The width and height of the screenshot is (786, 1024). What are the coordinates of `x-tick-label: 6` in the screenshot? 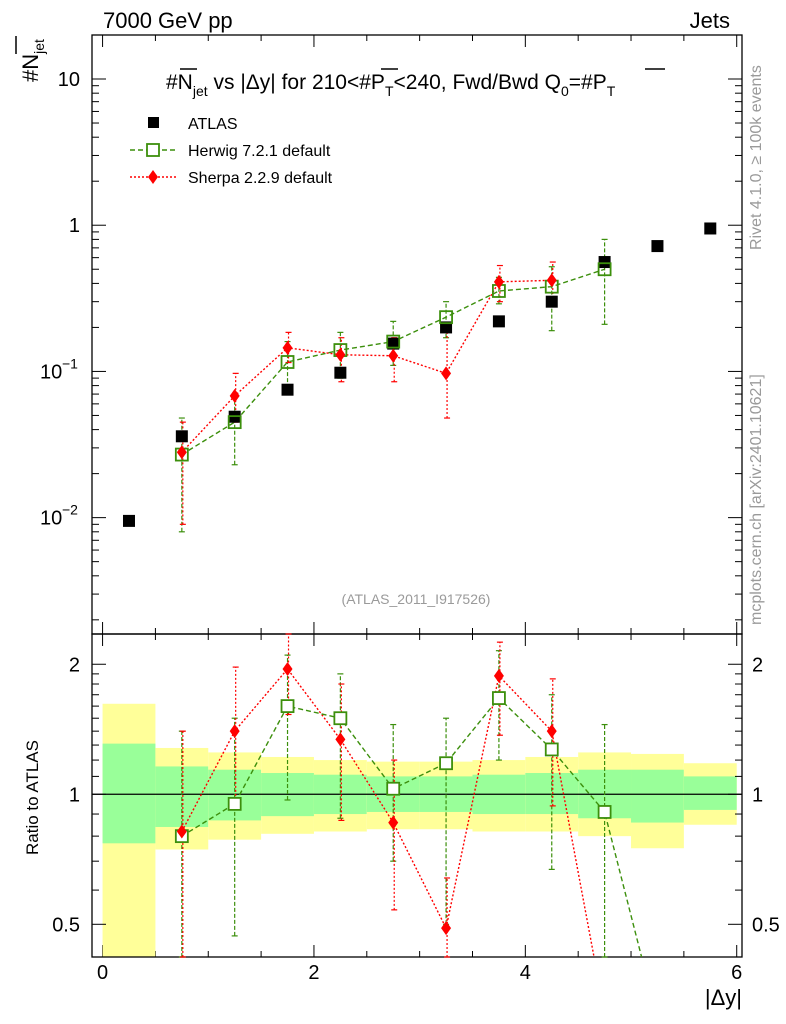 It's located at (736, 973).